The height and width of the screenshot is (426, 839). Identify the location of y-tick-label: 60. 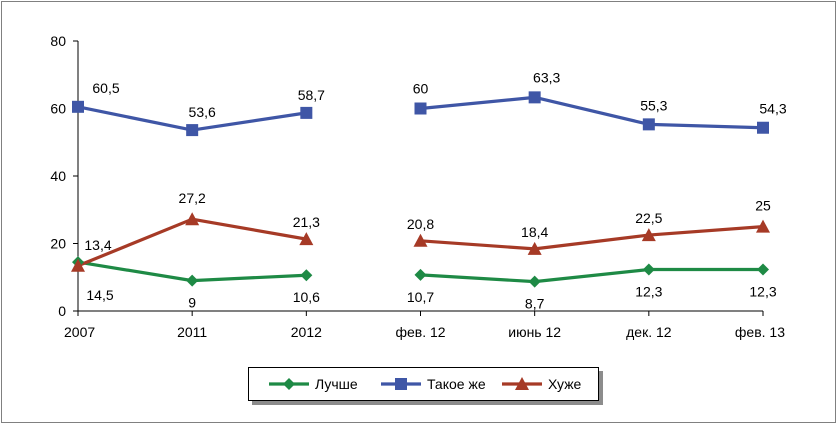
(58, 109).